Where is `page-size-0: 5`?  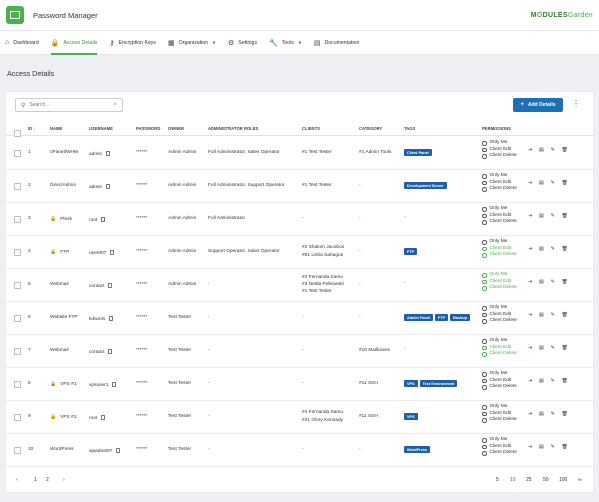 page-size-0: 5 is located at coordinates (497, 480).